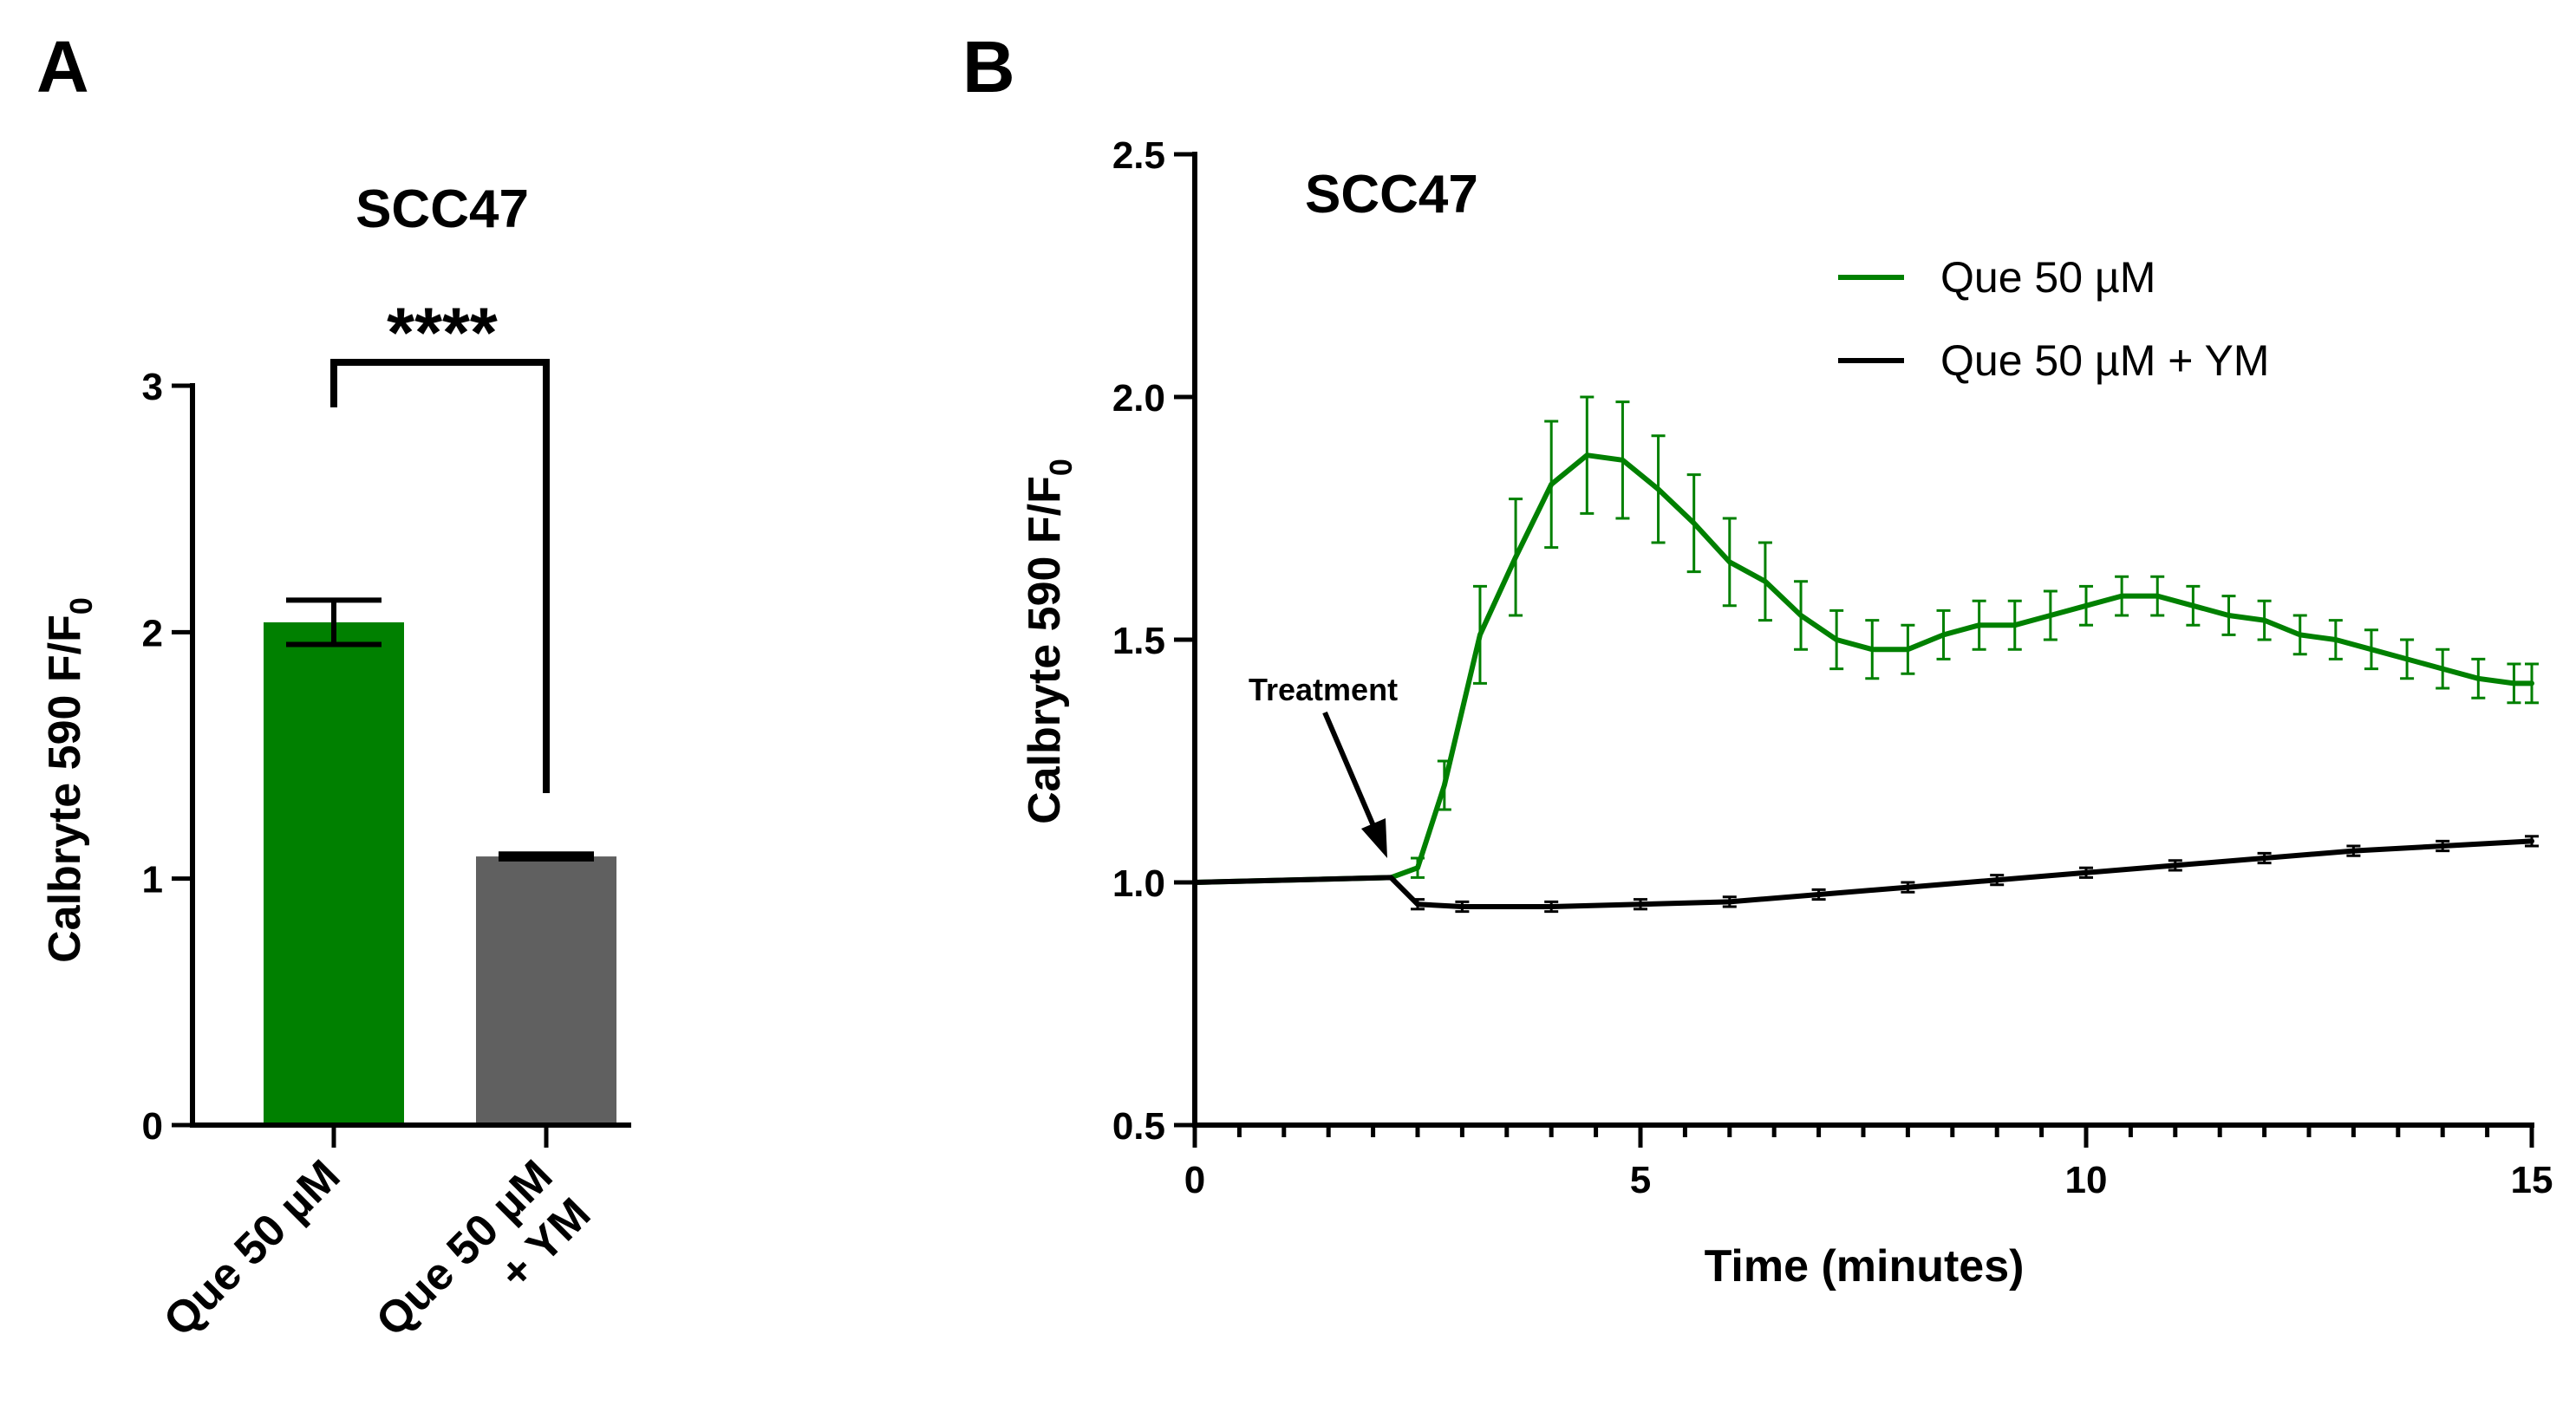 The image size is (2576, 1425). Describe the element at coordinates (1641, 1180) in the screenshot. I see `panel-b-x-tick-label: 5` at that location.